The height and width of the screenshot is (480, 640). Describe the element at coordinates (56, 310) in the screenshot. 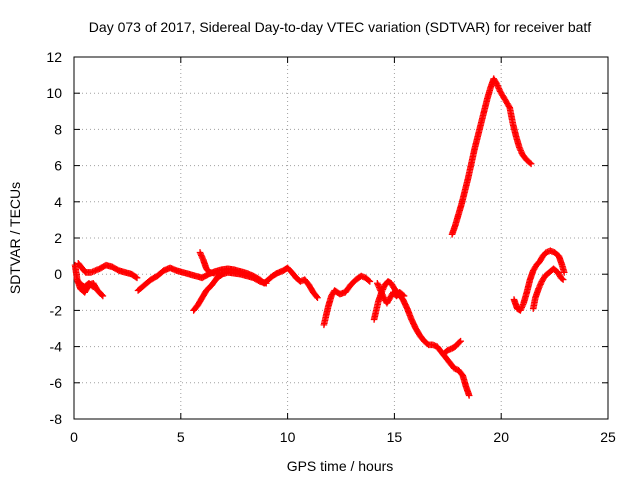

I see `y-tick-label: -2` at that location.